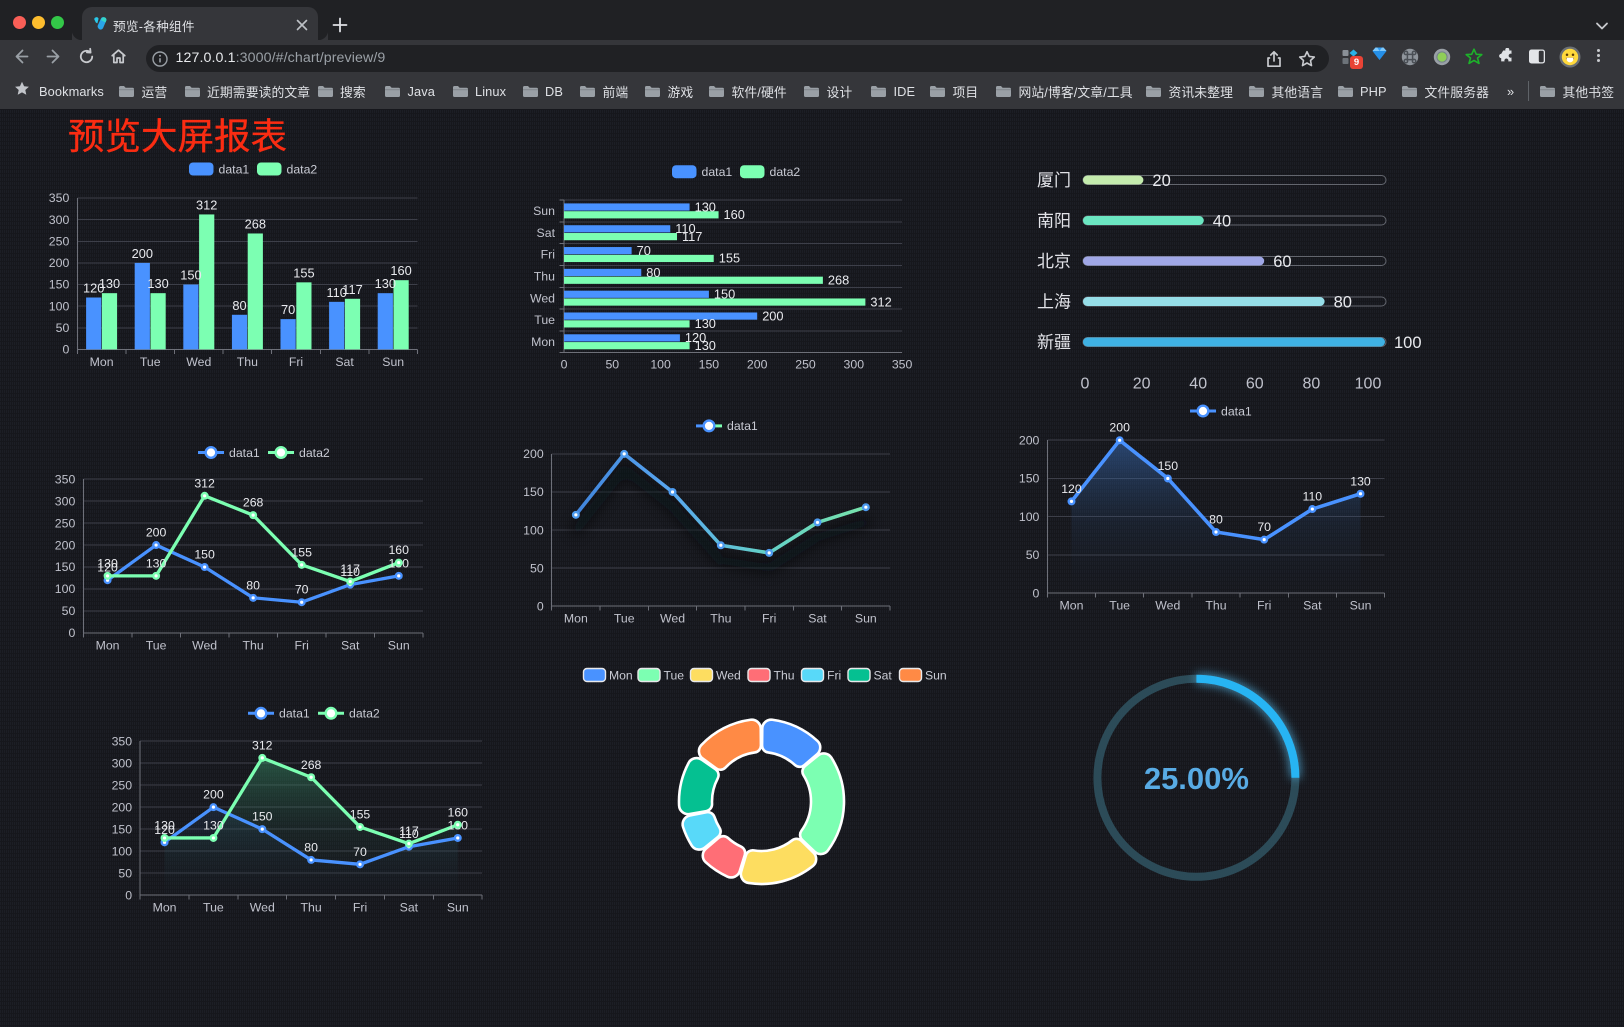 Image resolution: width=1624 pixels, height=1027 pixels. Describe the element at coordinates (1142, 384) in the screenshot. I see `svg-text: 20` at that location.